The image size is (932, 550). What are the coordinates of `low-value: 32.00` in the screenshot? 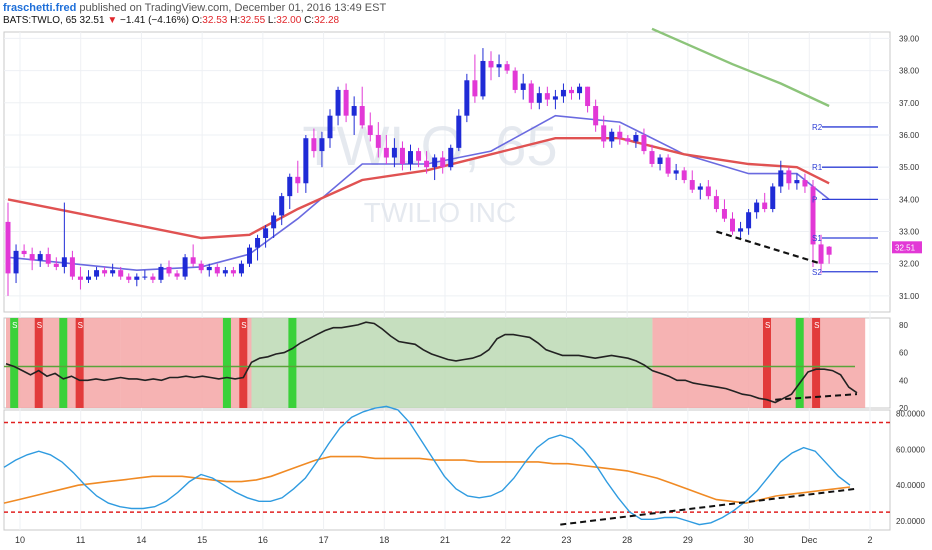 It's located at (289, 20).